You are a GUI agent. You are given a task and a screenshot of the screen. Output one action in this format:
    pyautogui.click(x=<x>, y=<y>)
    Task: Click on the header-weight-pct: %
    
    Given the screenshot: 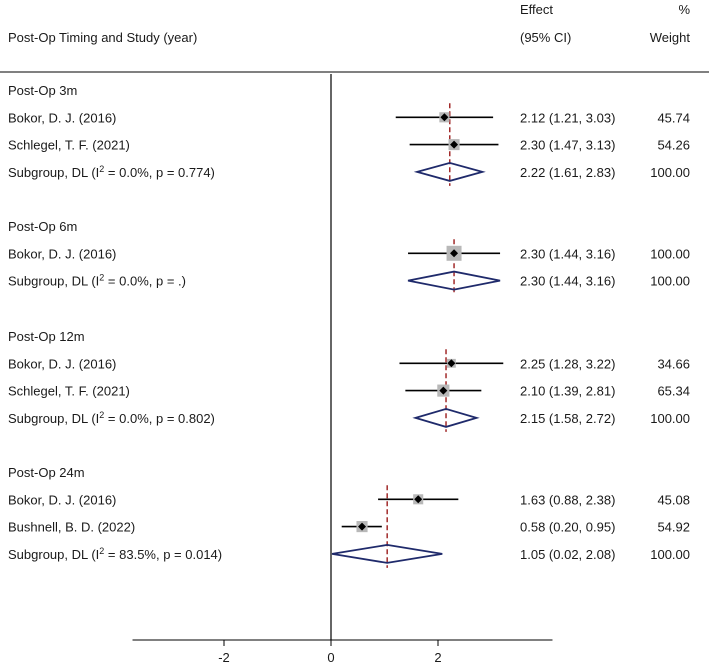 What is the action you would take?
    pyautogui.click(x=684, y=9)
    